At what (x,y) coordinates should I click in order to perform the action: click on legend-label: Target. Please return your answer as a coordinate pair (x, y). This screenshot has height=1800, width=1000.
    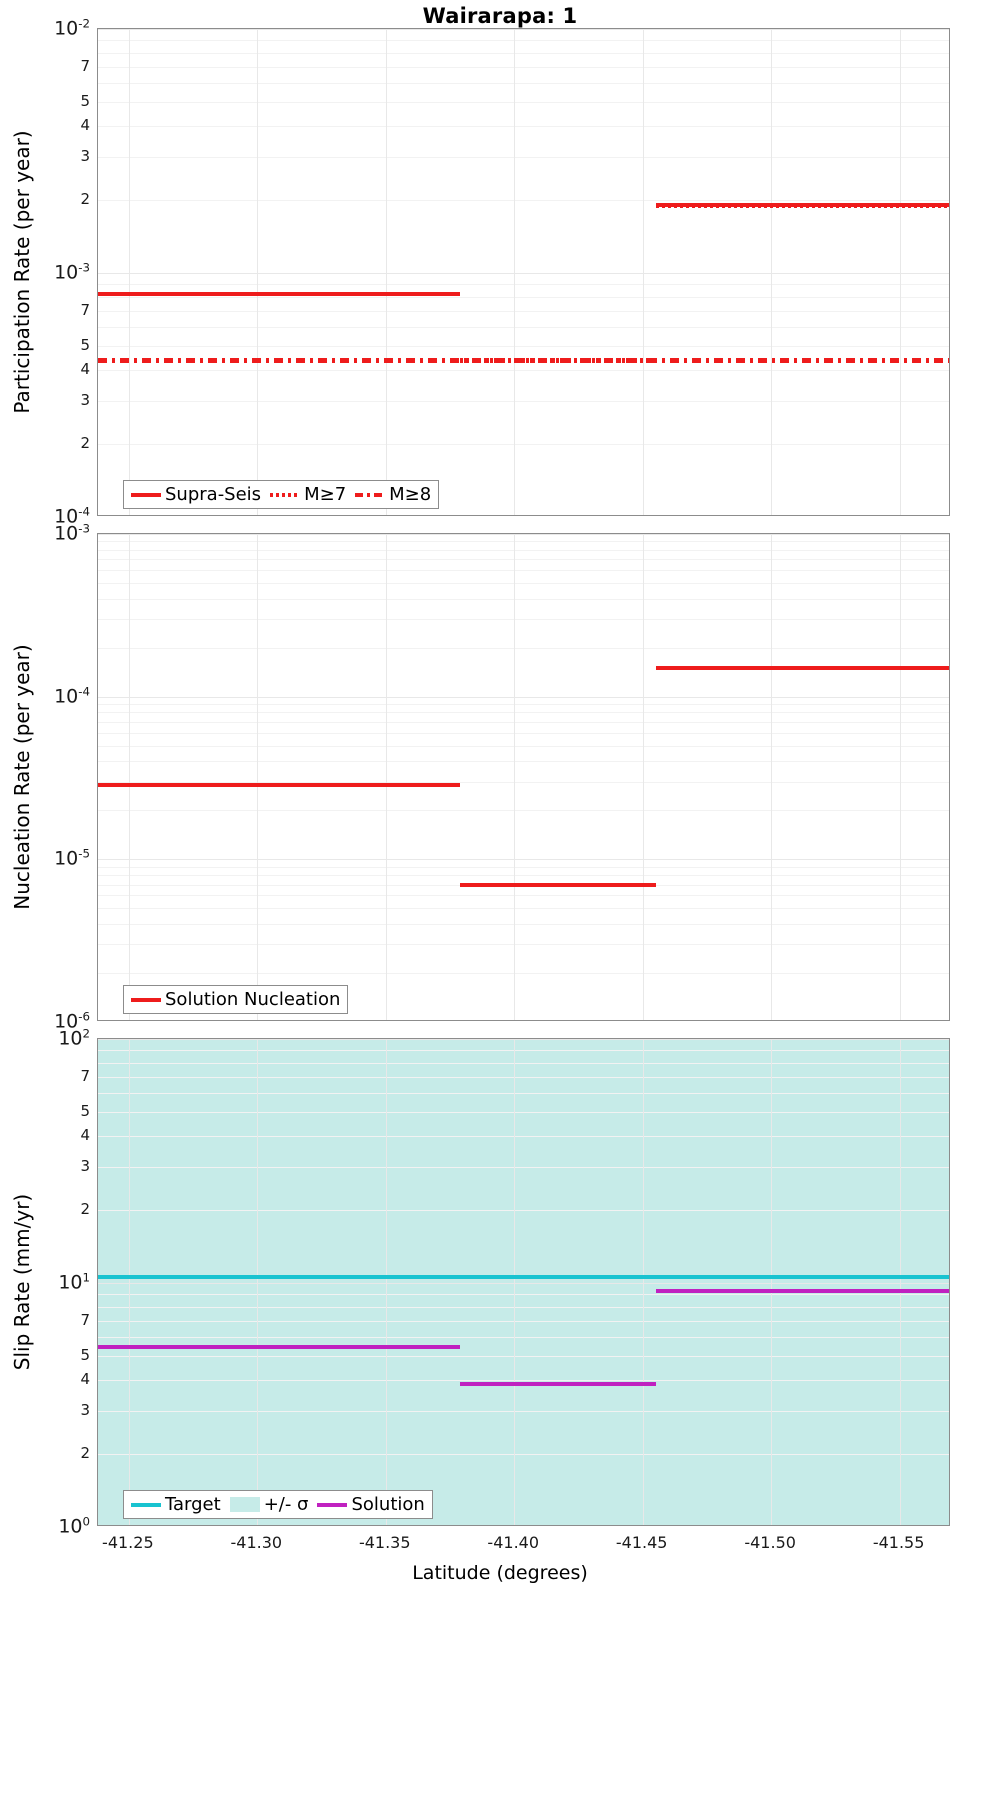
    Looking at the image, I should click on (193, 1504).